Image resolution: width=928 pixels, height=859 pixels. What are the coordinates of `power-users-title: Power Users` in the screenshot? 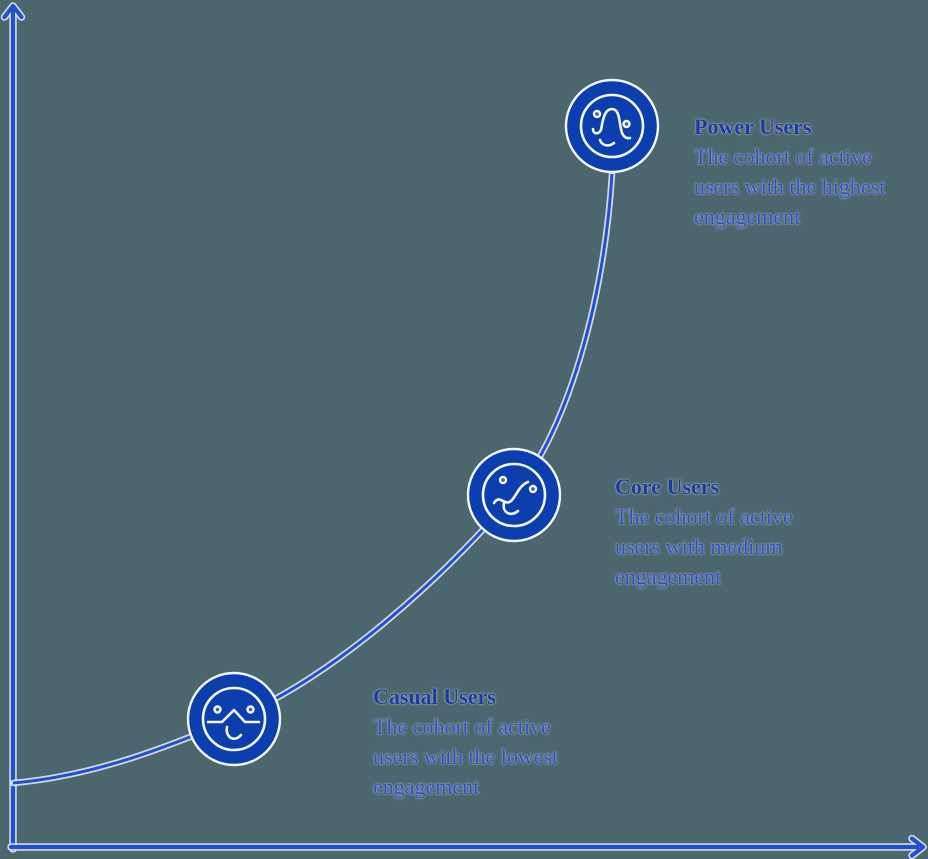 It's located at (753, 126).